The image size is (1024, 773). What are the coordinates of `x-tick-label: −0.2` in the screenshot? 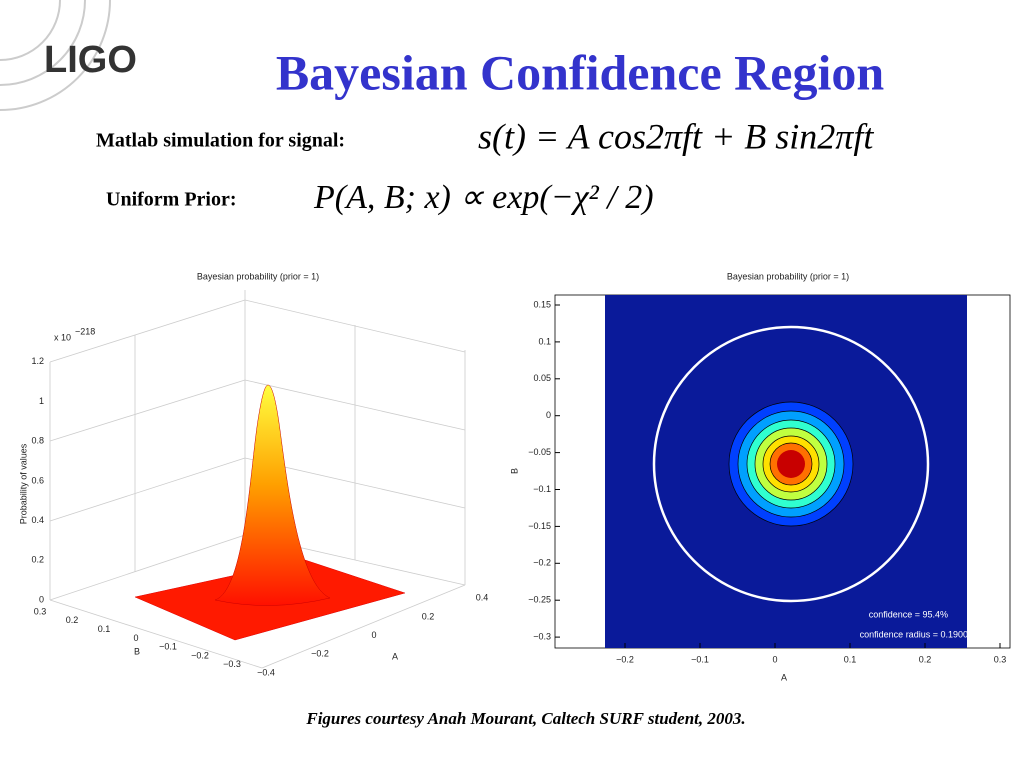 It's located at (625, 659).